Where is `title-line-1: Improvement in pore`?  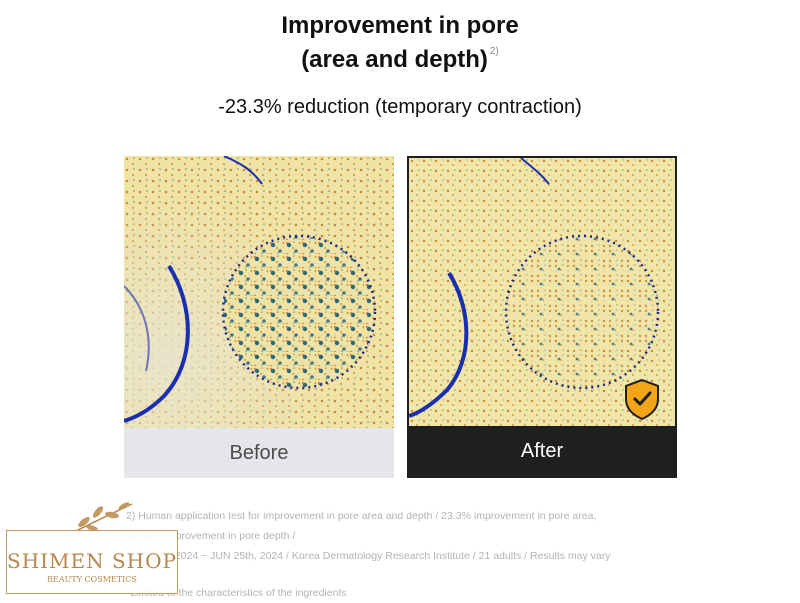
title-line-1: Improvement in pore is located at coordinates (400, 25).